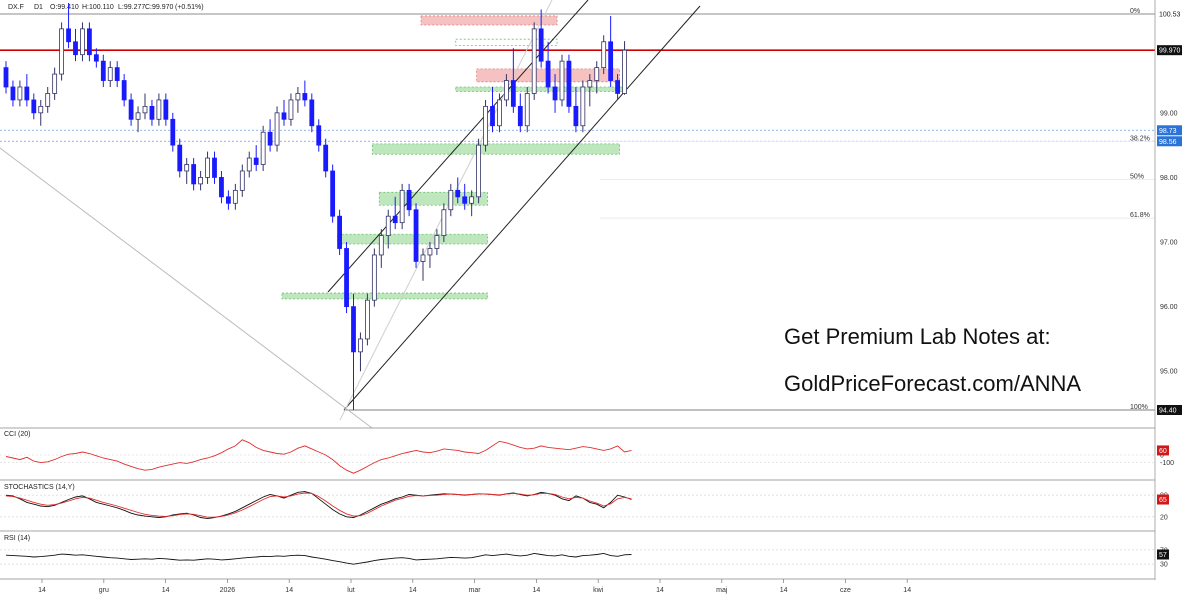  I want to click on stoch-panel-label: STOCHASTICS (14,Y), so click(39, 487).